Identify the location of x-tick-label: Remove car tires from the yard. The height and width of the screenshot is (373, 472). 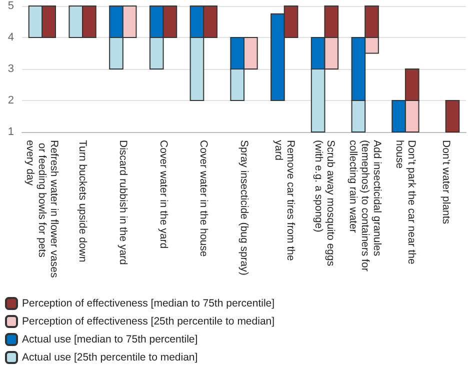
(284, 202).